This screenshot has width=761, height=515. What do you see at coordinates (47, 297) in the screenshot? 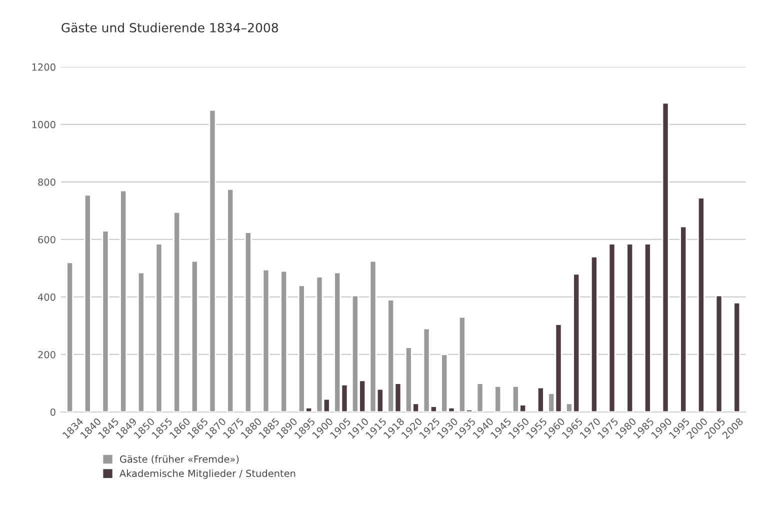
I see `y-tick-label: 400` at bounding box center [47, 297].